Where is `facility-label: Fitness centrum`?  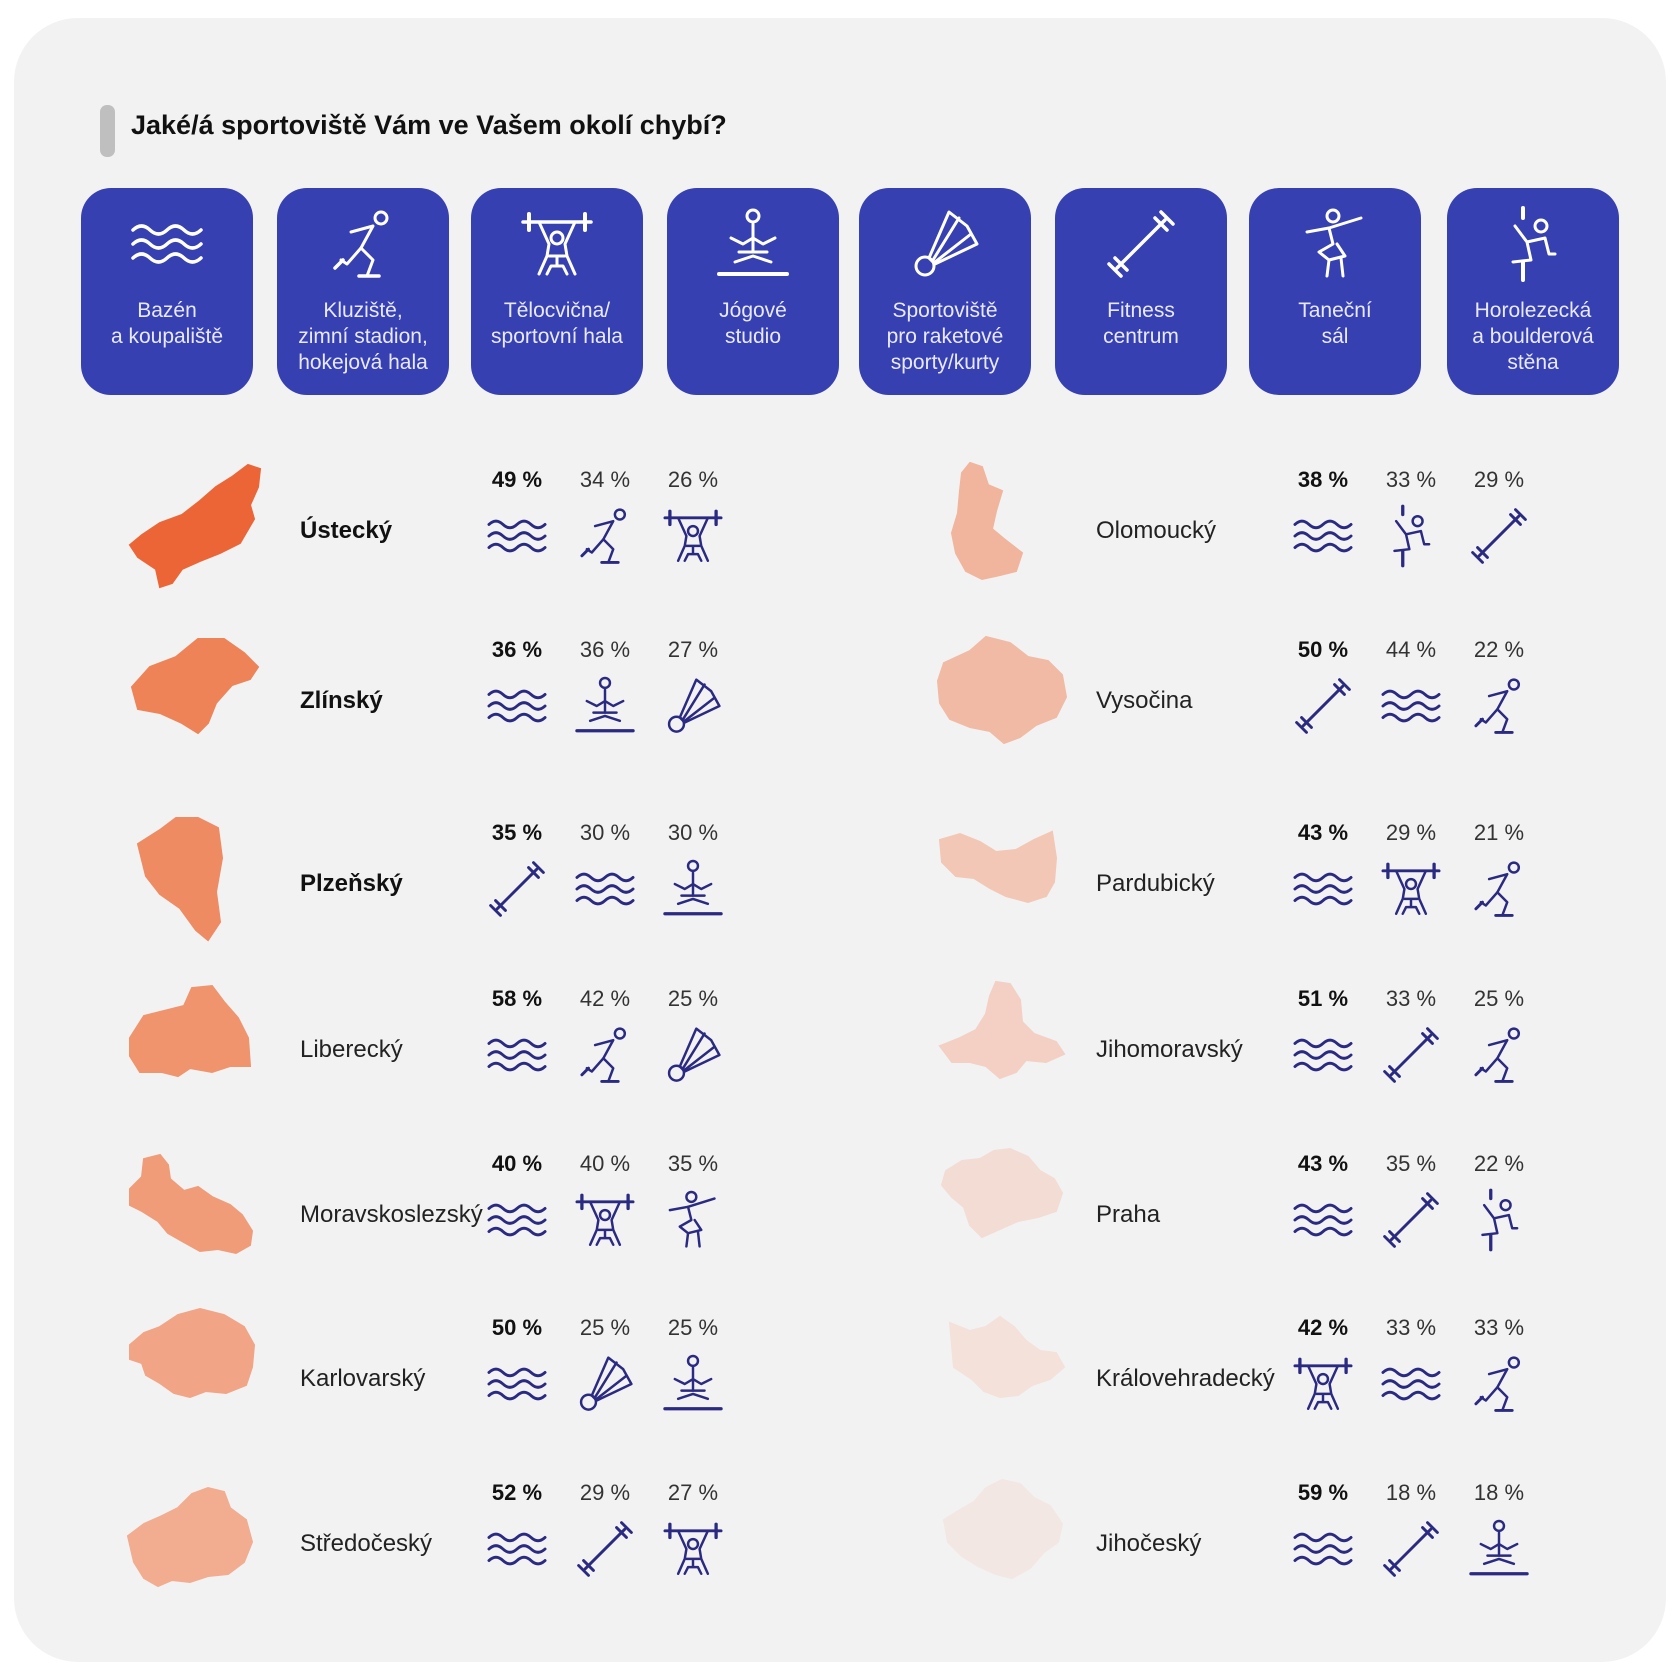 facility-label: Fitness centrum is located at coordinates (1141, 323).